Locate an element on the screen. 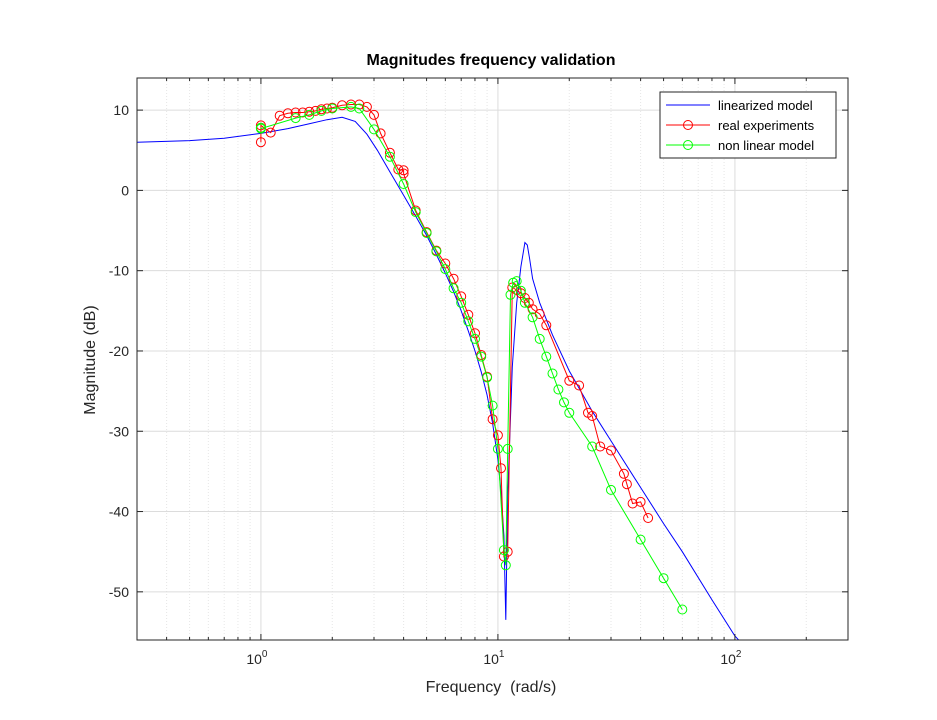 The width and height of the screenshot is (937, 720). legend-item: real experiments is located at coordinates (740, 125).